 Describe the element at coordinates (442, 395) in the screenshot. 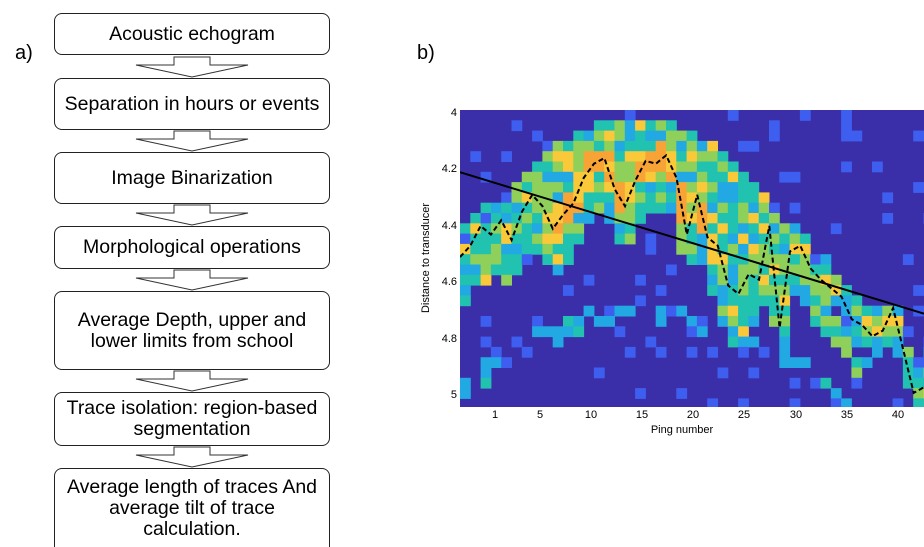

I see `y-tick-label: 5` at that location.